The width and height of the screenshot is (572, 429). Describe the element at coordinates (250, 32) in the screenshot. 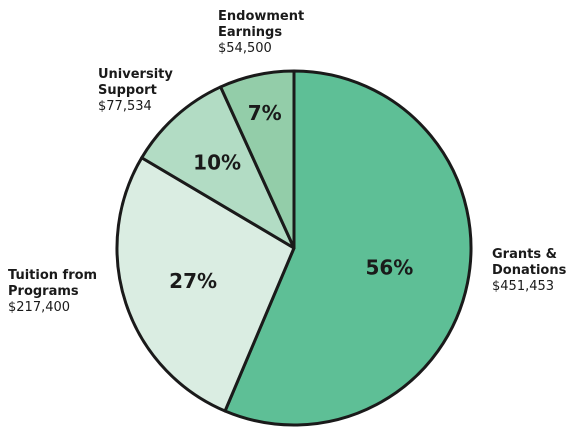

I see `slice-category-label: Earnings` at that location.